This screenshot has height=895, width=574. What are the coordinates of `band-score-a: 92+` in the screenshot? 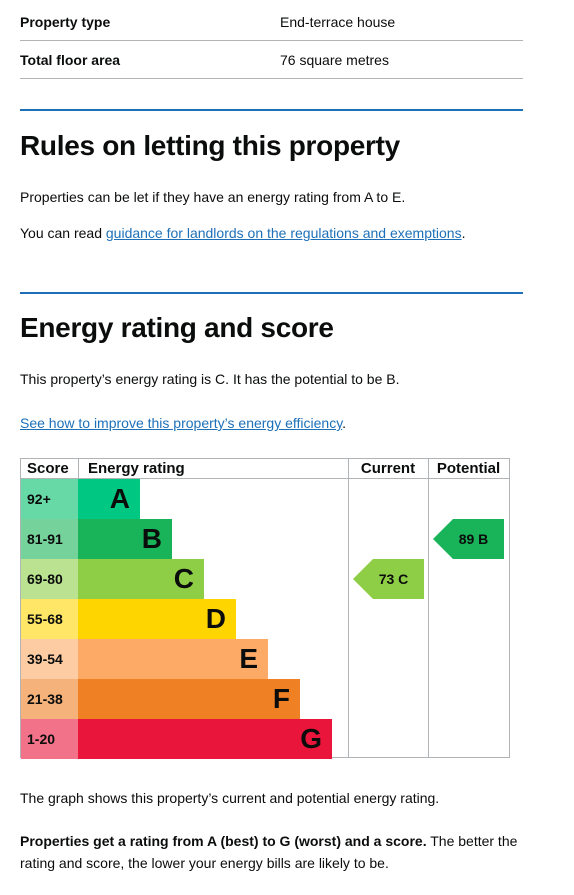 It's located at (49, 499).